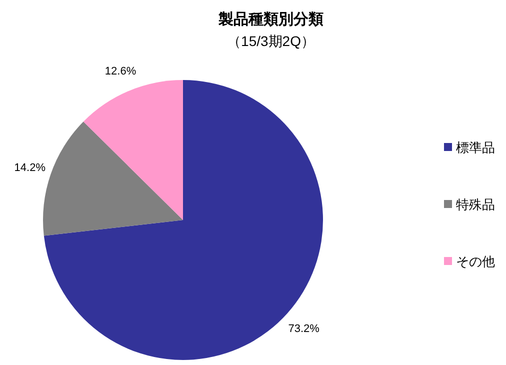 The height and width of the screenshot is (365, 506). Describe the element at coordinates (271, 41) in the screenshot. I see `chart-subtitle: （15/3期2Q）` at that location.